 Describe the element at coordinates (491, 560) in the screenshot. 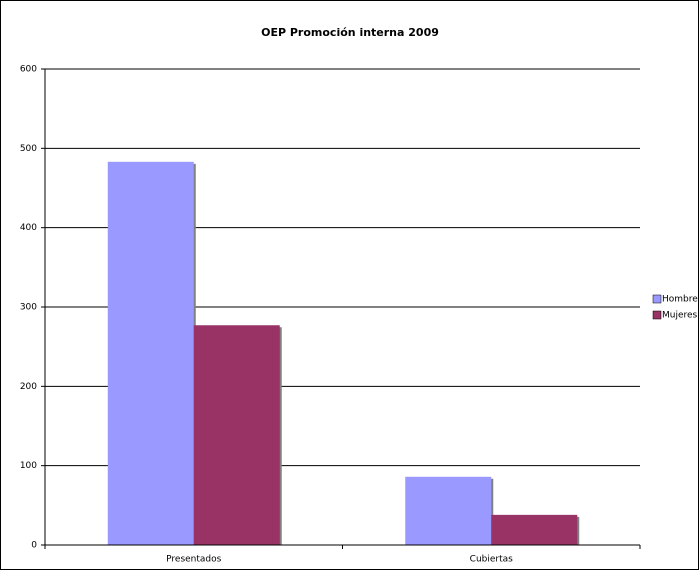

I see `x-tick-label: Cubiertas` at that location.